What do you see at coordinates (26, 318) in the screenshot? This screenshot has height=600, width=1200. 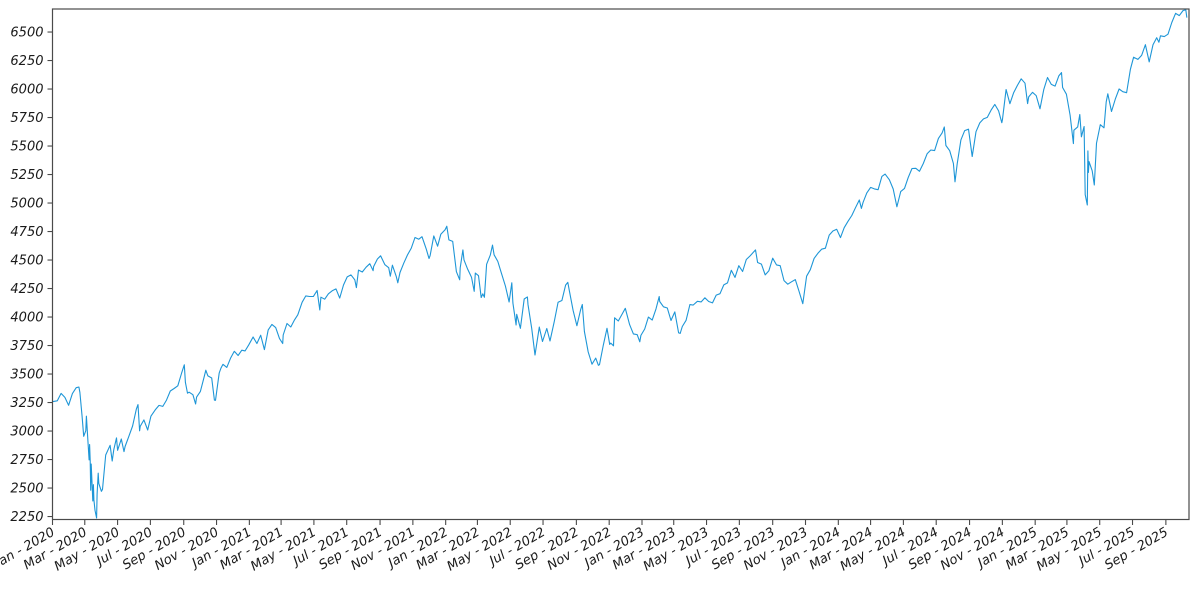 I see `y-tick-label: 4000` at bounding box center [26, 318].